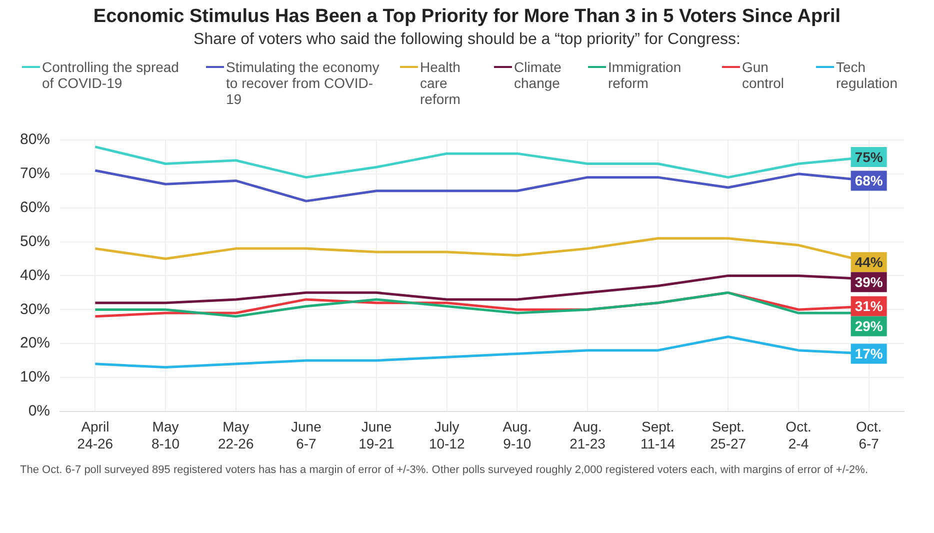 This screenshot has height=533, width=934. Describe the element at coordinates (111, 75) in the screenshot. I see `legend-label: Controlling the spread of COVID-19` at that location.